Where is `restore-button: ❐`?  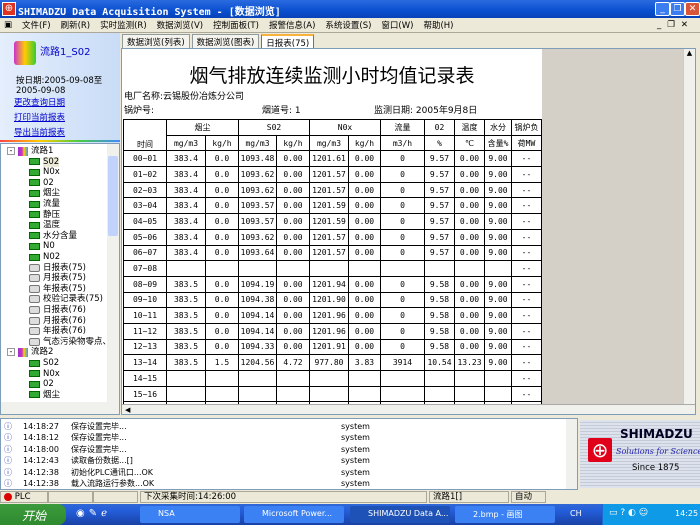 restore-button: ❐ is located at coordinates (677, 9).